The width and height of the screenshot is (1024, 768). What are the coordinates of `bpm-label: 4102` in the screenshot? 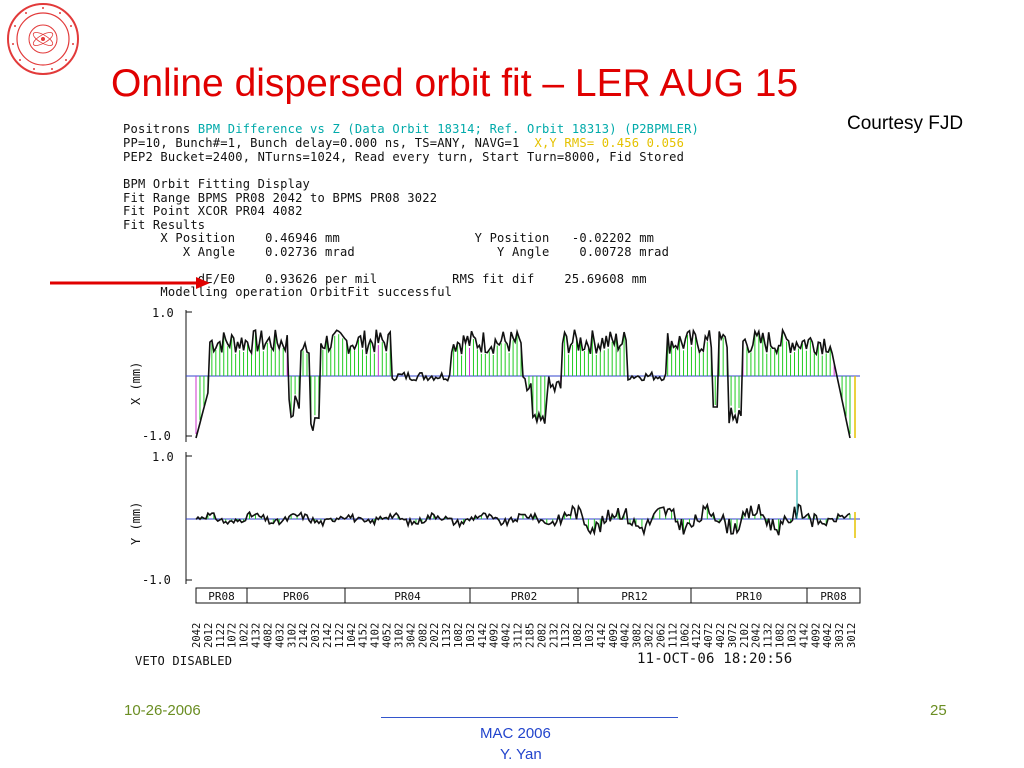 It's located at (376, 635).